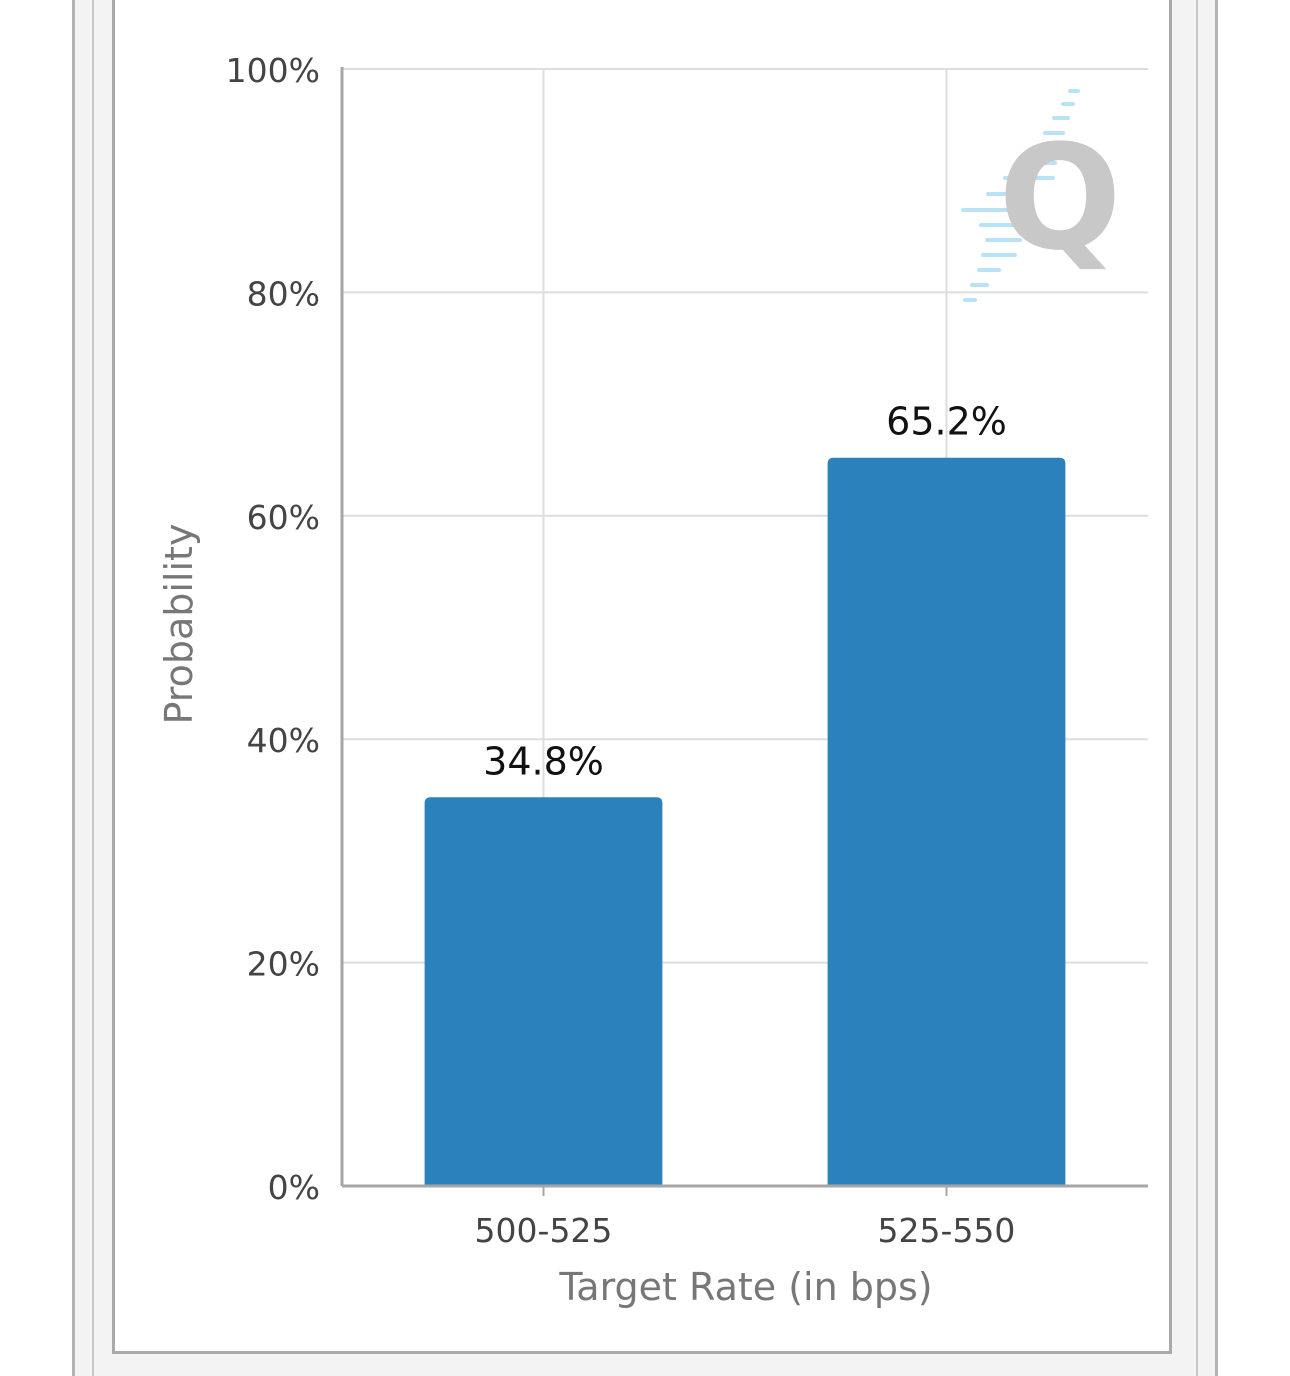 This screenshot has height=1376, width=1290. What do you see at coordinates (1059, 198) in the screenshot?
I see `watermark-letter: Q` at bounding box center [1059, 198].